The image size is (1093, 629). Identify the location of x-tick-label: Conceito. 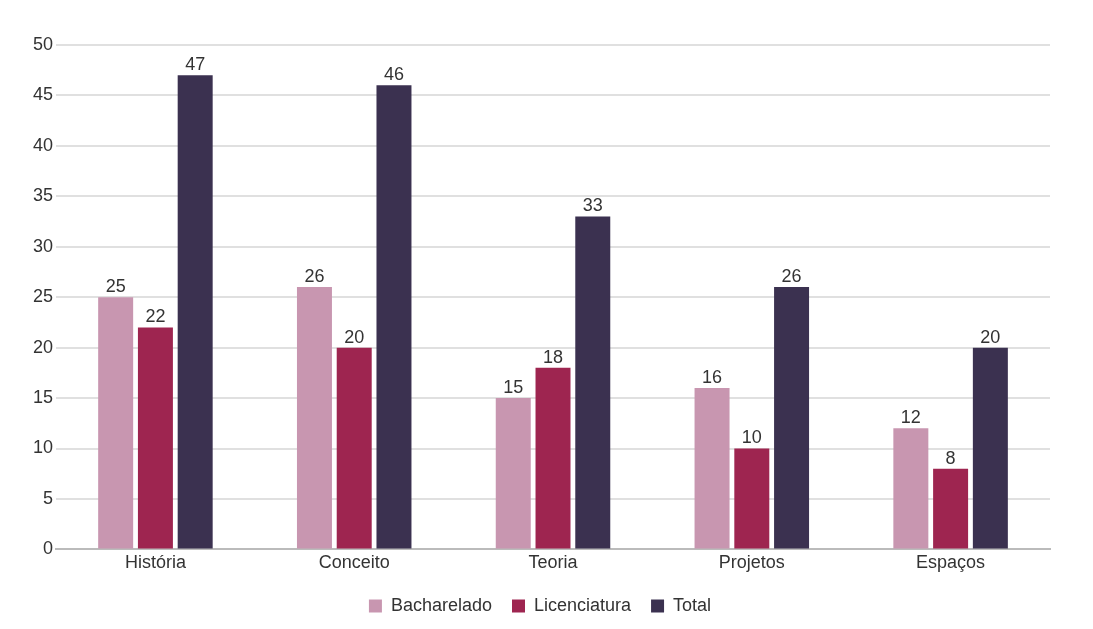
(354, 562).